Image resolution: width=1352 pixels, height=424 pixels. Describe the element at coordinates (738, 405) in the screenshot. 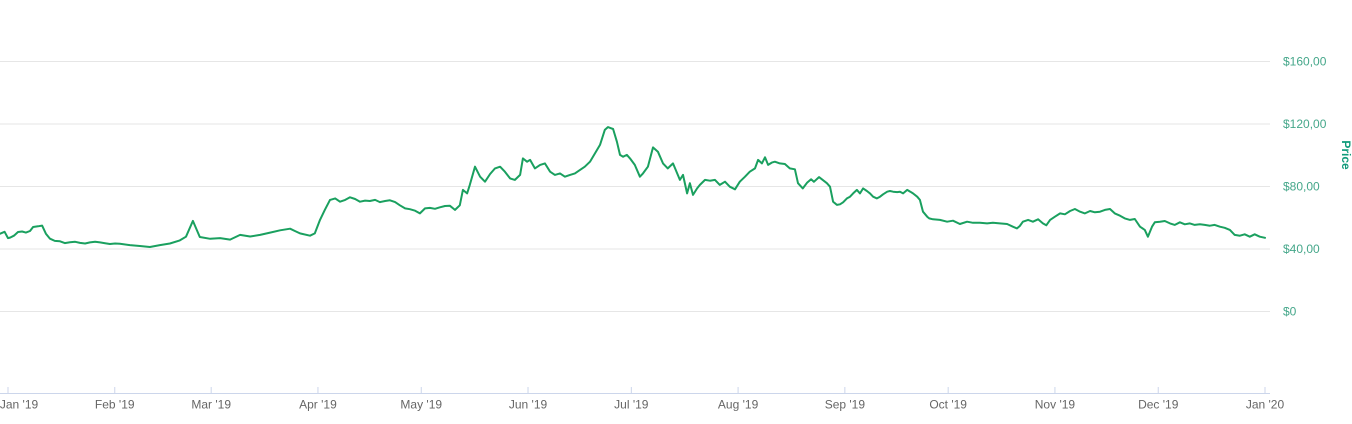

I see `x-axis-label: Aug '19` at that location.